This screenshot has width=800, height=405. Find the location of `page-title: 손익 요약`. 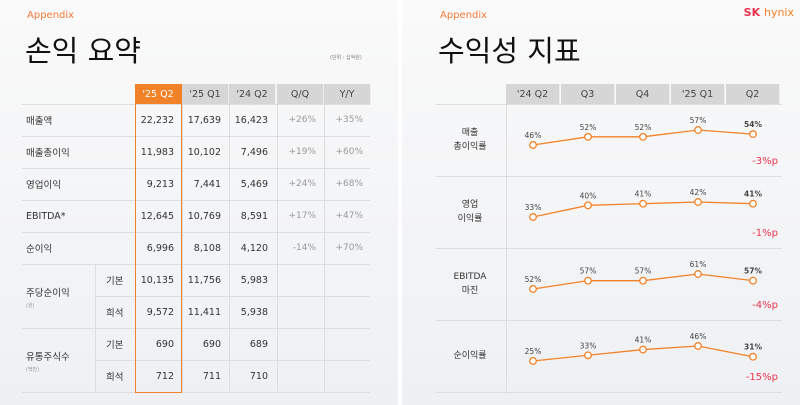

page-title: 손익 요약 is located at coordinates (83, 51).